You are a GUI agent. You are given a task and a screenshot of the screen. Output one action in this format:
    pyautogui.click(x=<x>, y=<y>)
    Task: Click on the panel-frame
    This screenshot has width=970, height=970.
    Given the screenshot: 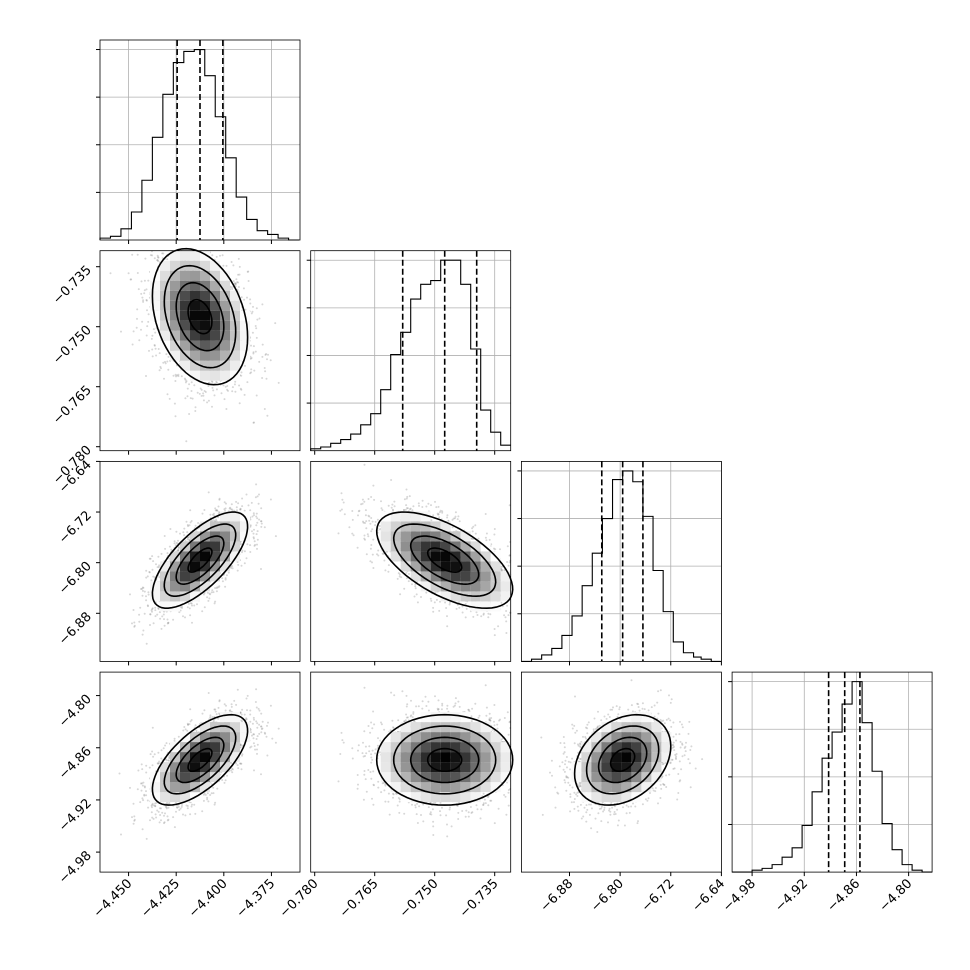 What is the action you would take?
    pyautogui.click(x=411, y=351)
    